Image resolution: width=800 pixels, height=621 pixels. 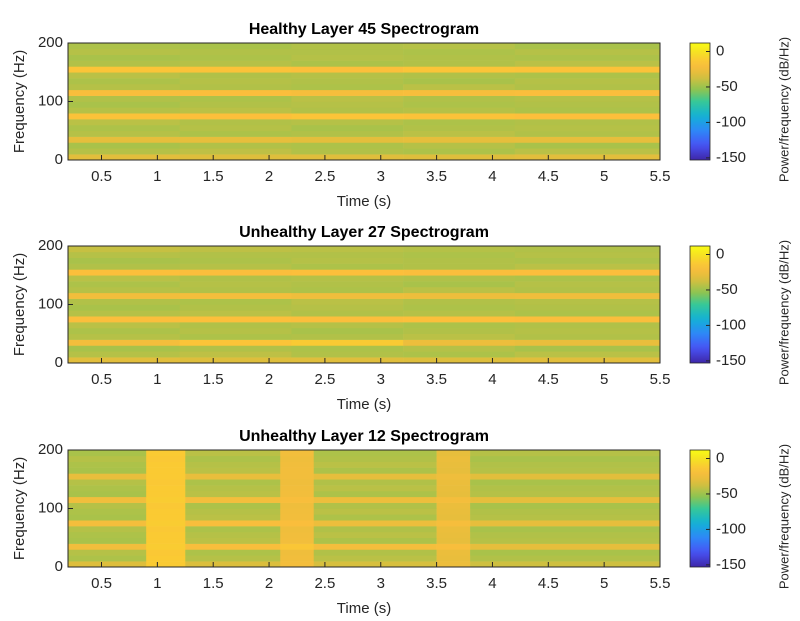 I want to click on colorbar-tick-label: -150, so click(x=731, y=157).